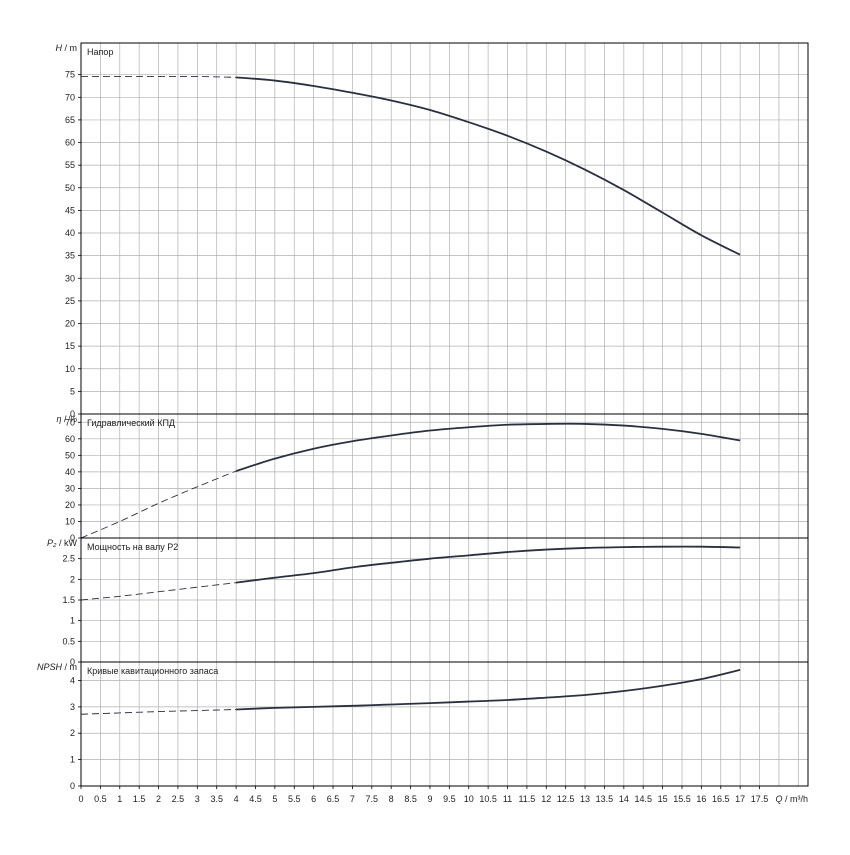 This screenshot has width=850, height=855. What do you see at coordinates (294, 799) in the screenshot?
I see `x-tick-label: 5.5` at bounding box center [294, 799].